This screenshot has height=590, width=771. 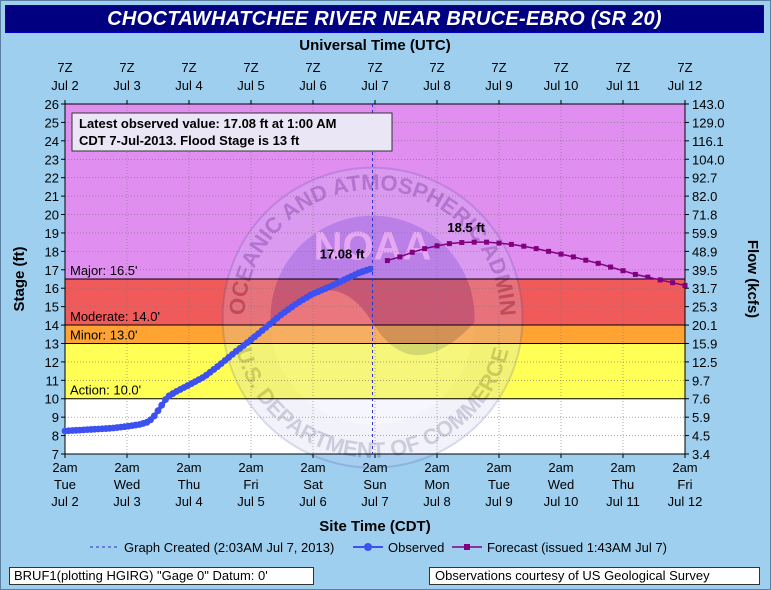 I want to click on cdt-tick-date: Jul 4, so click(x=188, y=501).